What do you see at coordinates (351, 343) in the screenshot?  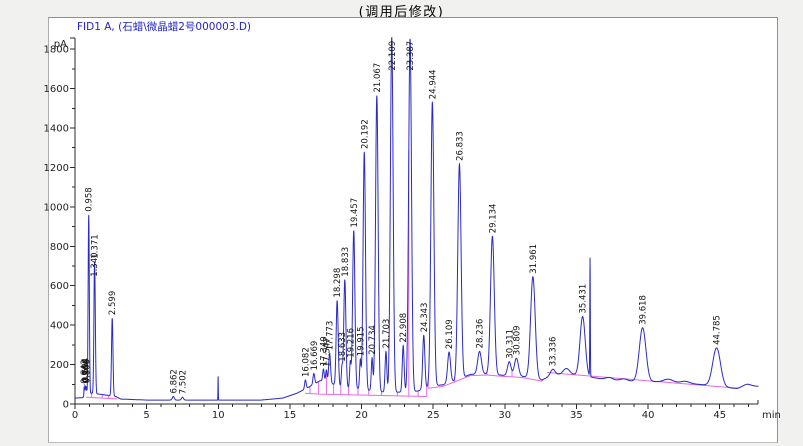 I see `peak-rt-label: 19.216` at bounding box center [351, 343].